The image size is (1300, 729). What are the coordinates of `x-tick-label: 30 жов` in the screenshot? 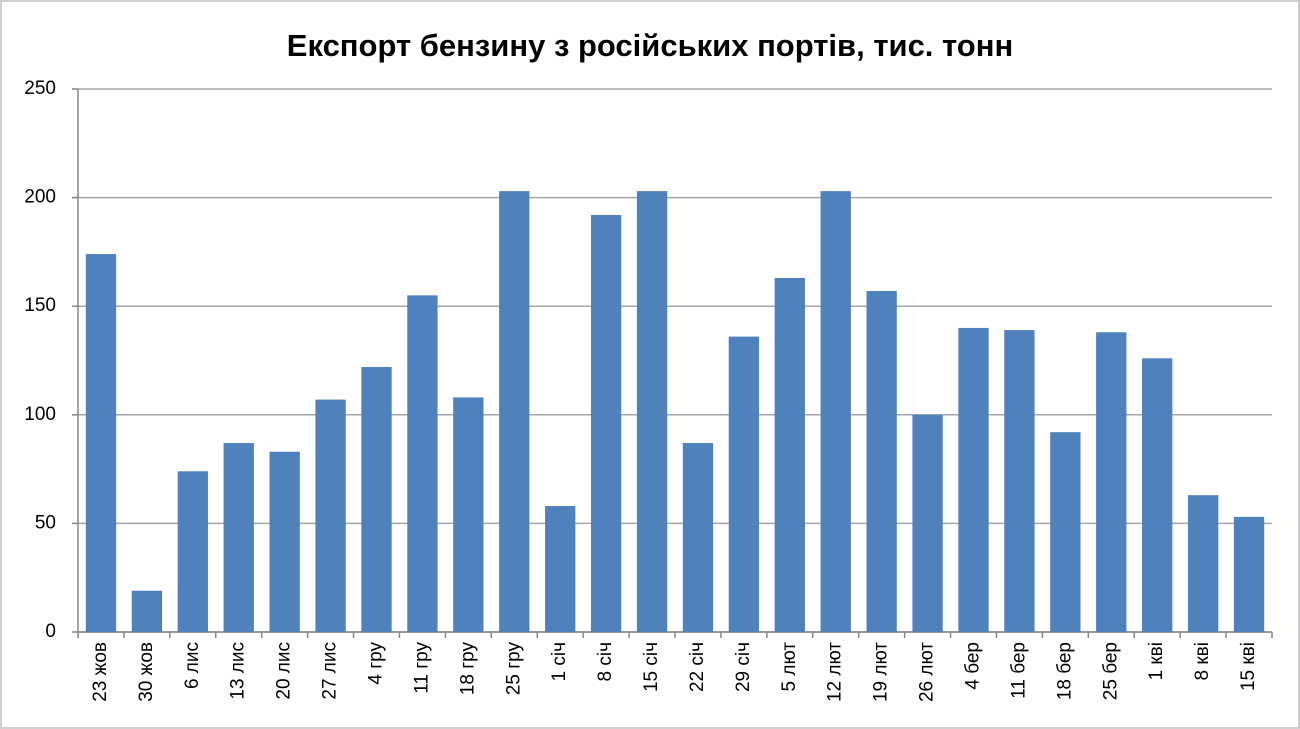 It's located at (146, 672).